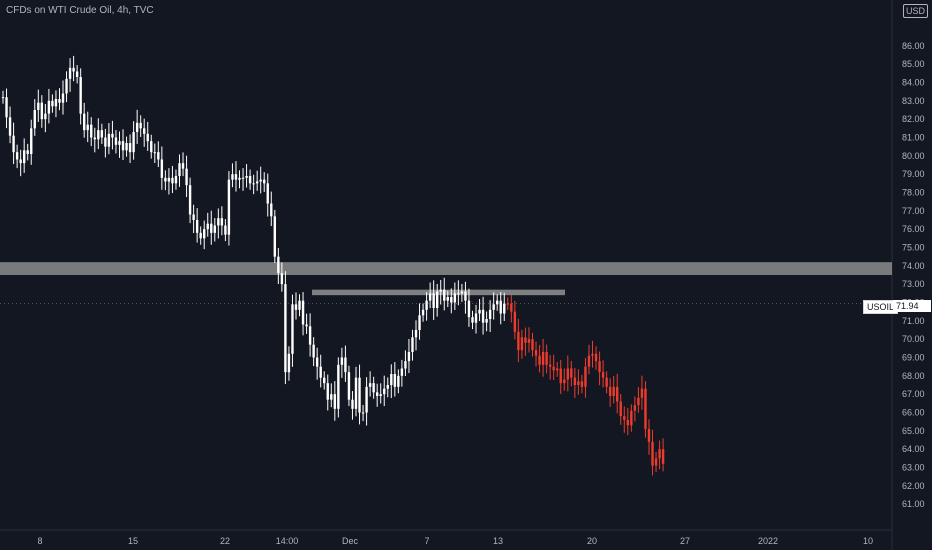  Describe the element at coordinates (913, 284) in the screenshot. I see `y-tick-label: 73.00` at that location.